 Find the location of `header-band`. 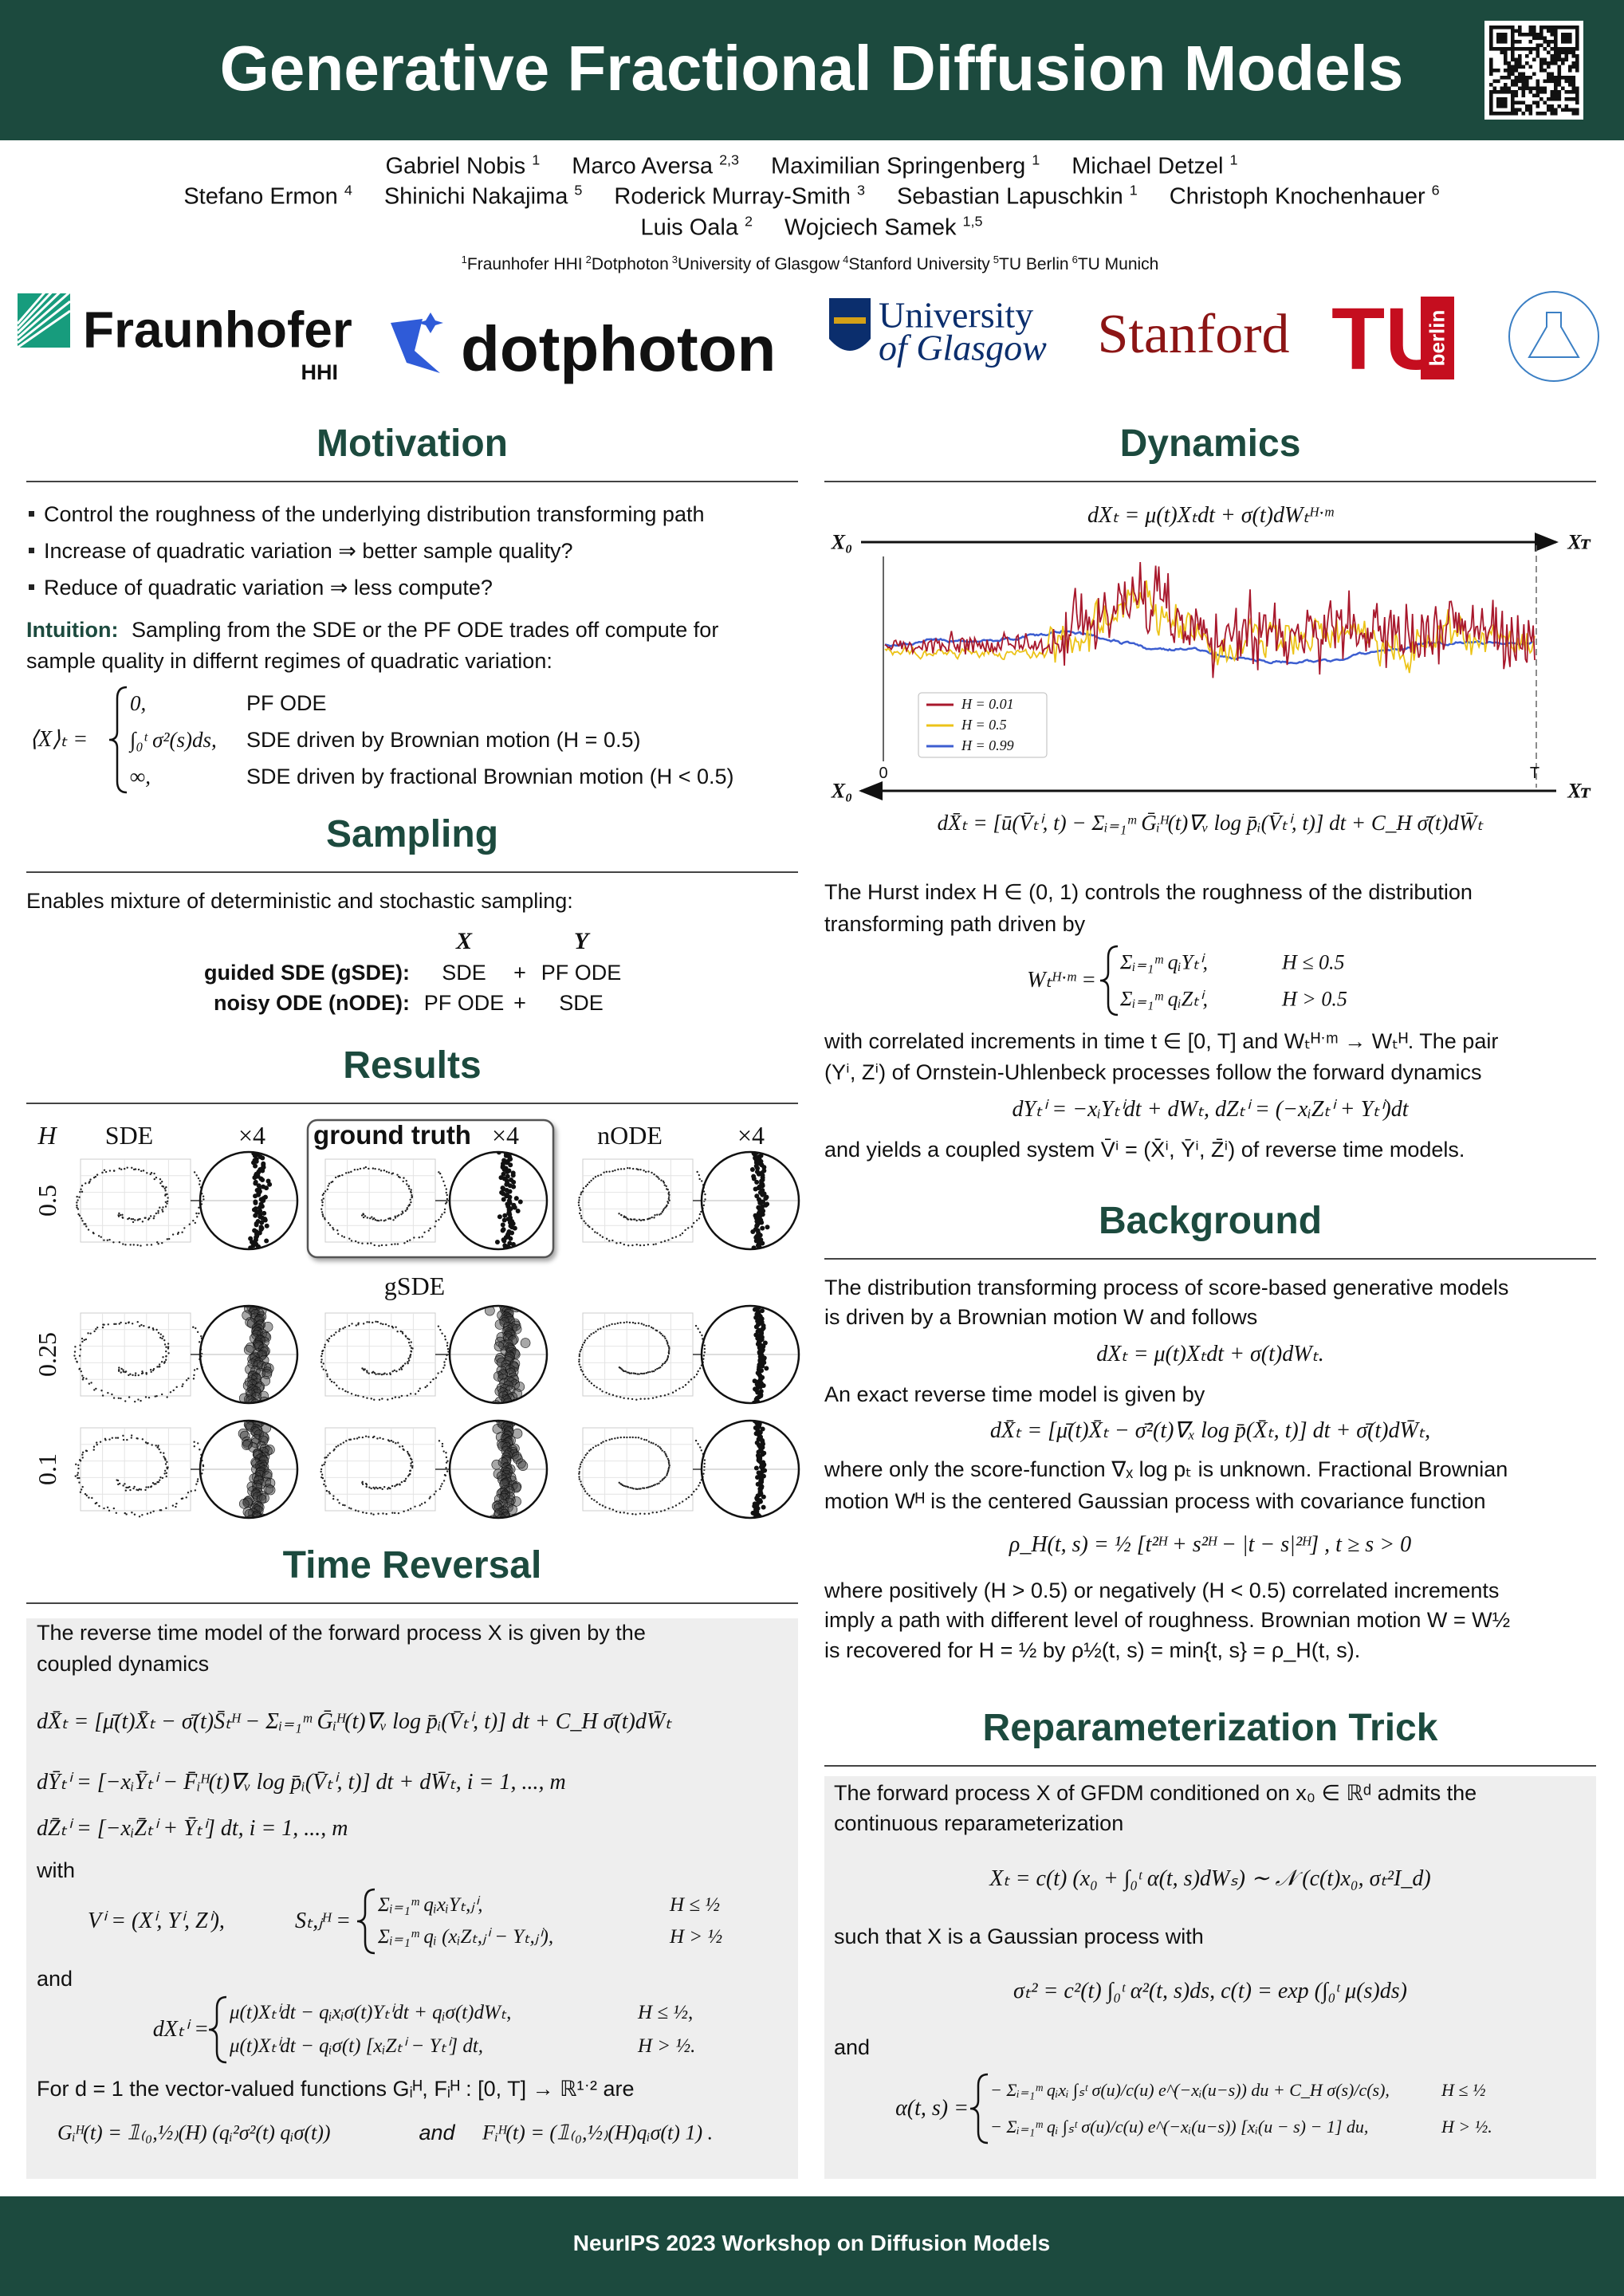

header-band is located at coordinates (812, 70).